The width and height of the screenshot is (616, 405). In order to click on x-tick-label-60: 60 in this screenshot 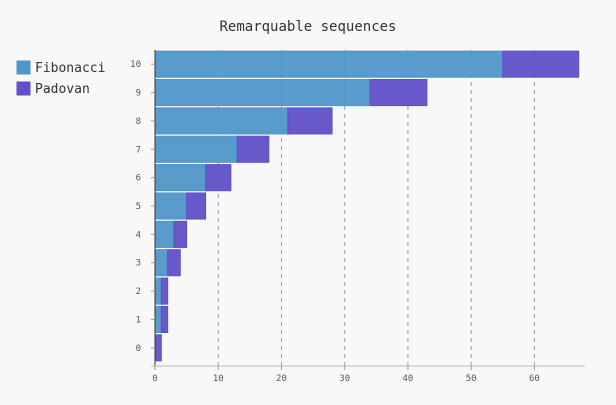, I will do `click(534, 379)`.